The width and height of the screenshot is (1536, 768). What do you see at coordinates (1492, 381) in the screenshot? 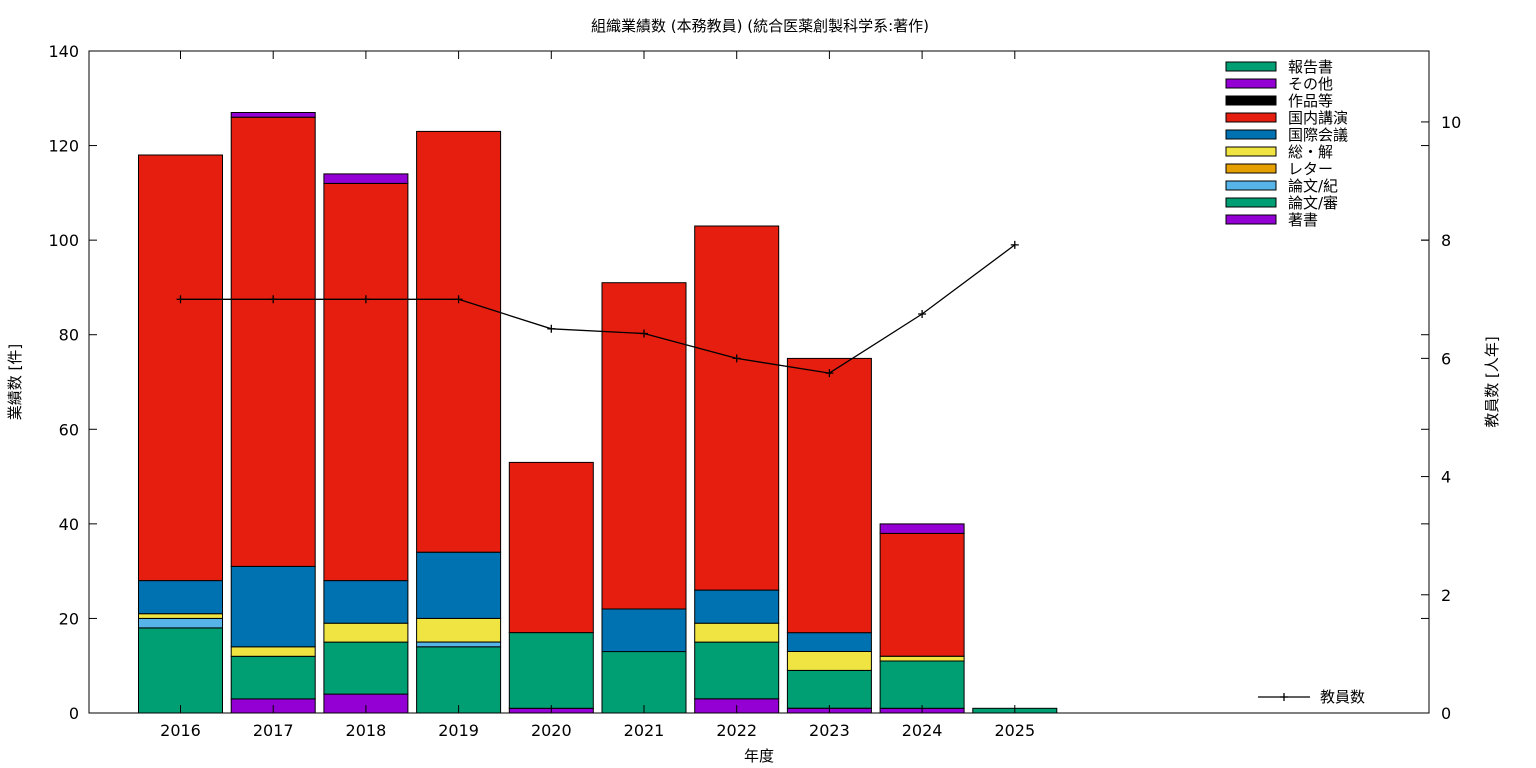
I see `y2-axis-label: 教員数 [人年]` at bounding box center [1492, 381].